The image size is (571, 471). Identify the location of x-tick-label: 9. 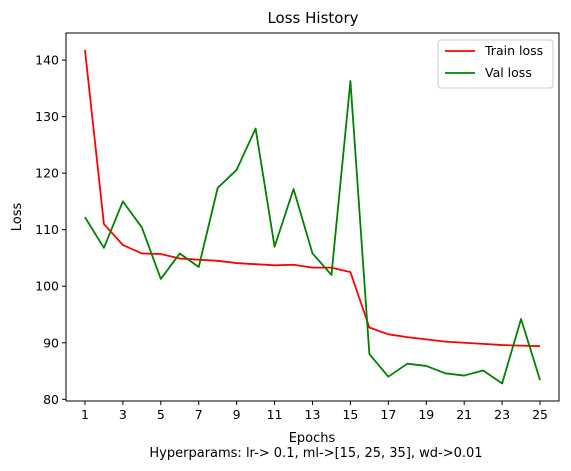
(237, 414).